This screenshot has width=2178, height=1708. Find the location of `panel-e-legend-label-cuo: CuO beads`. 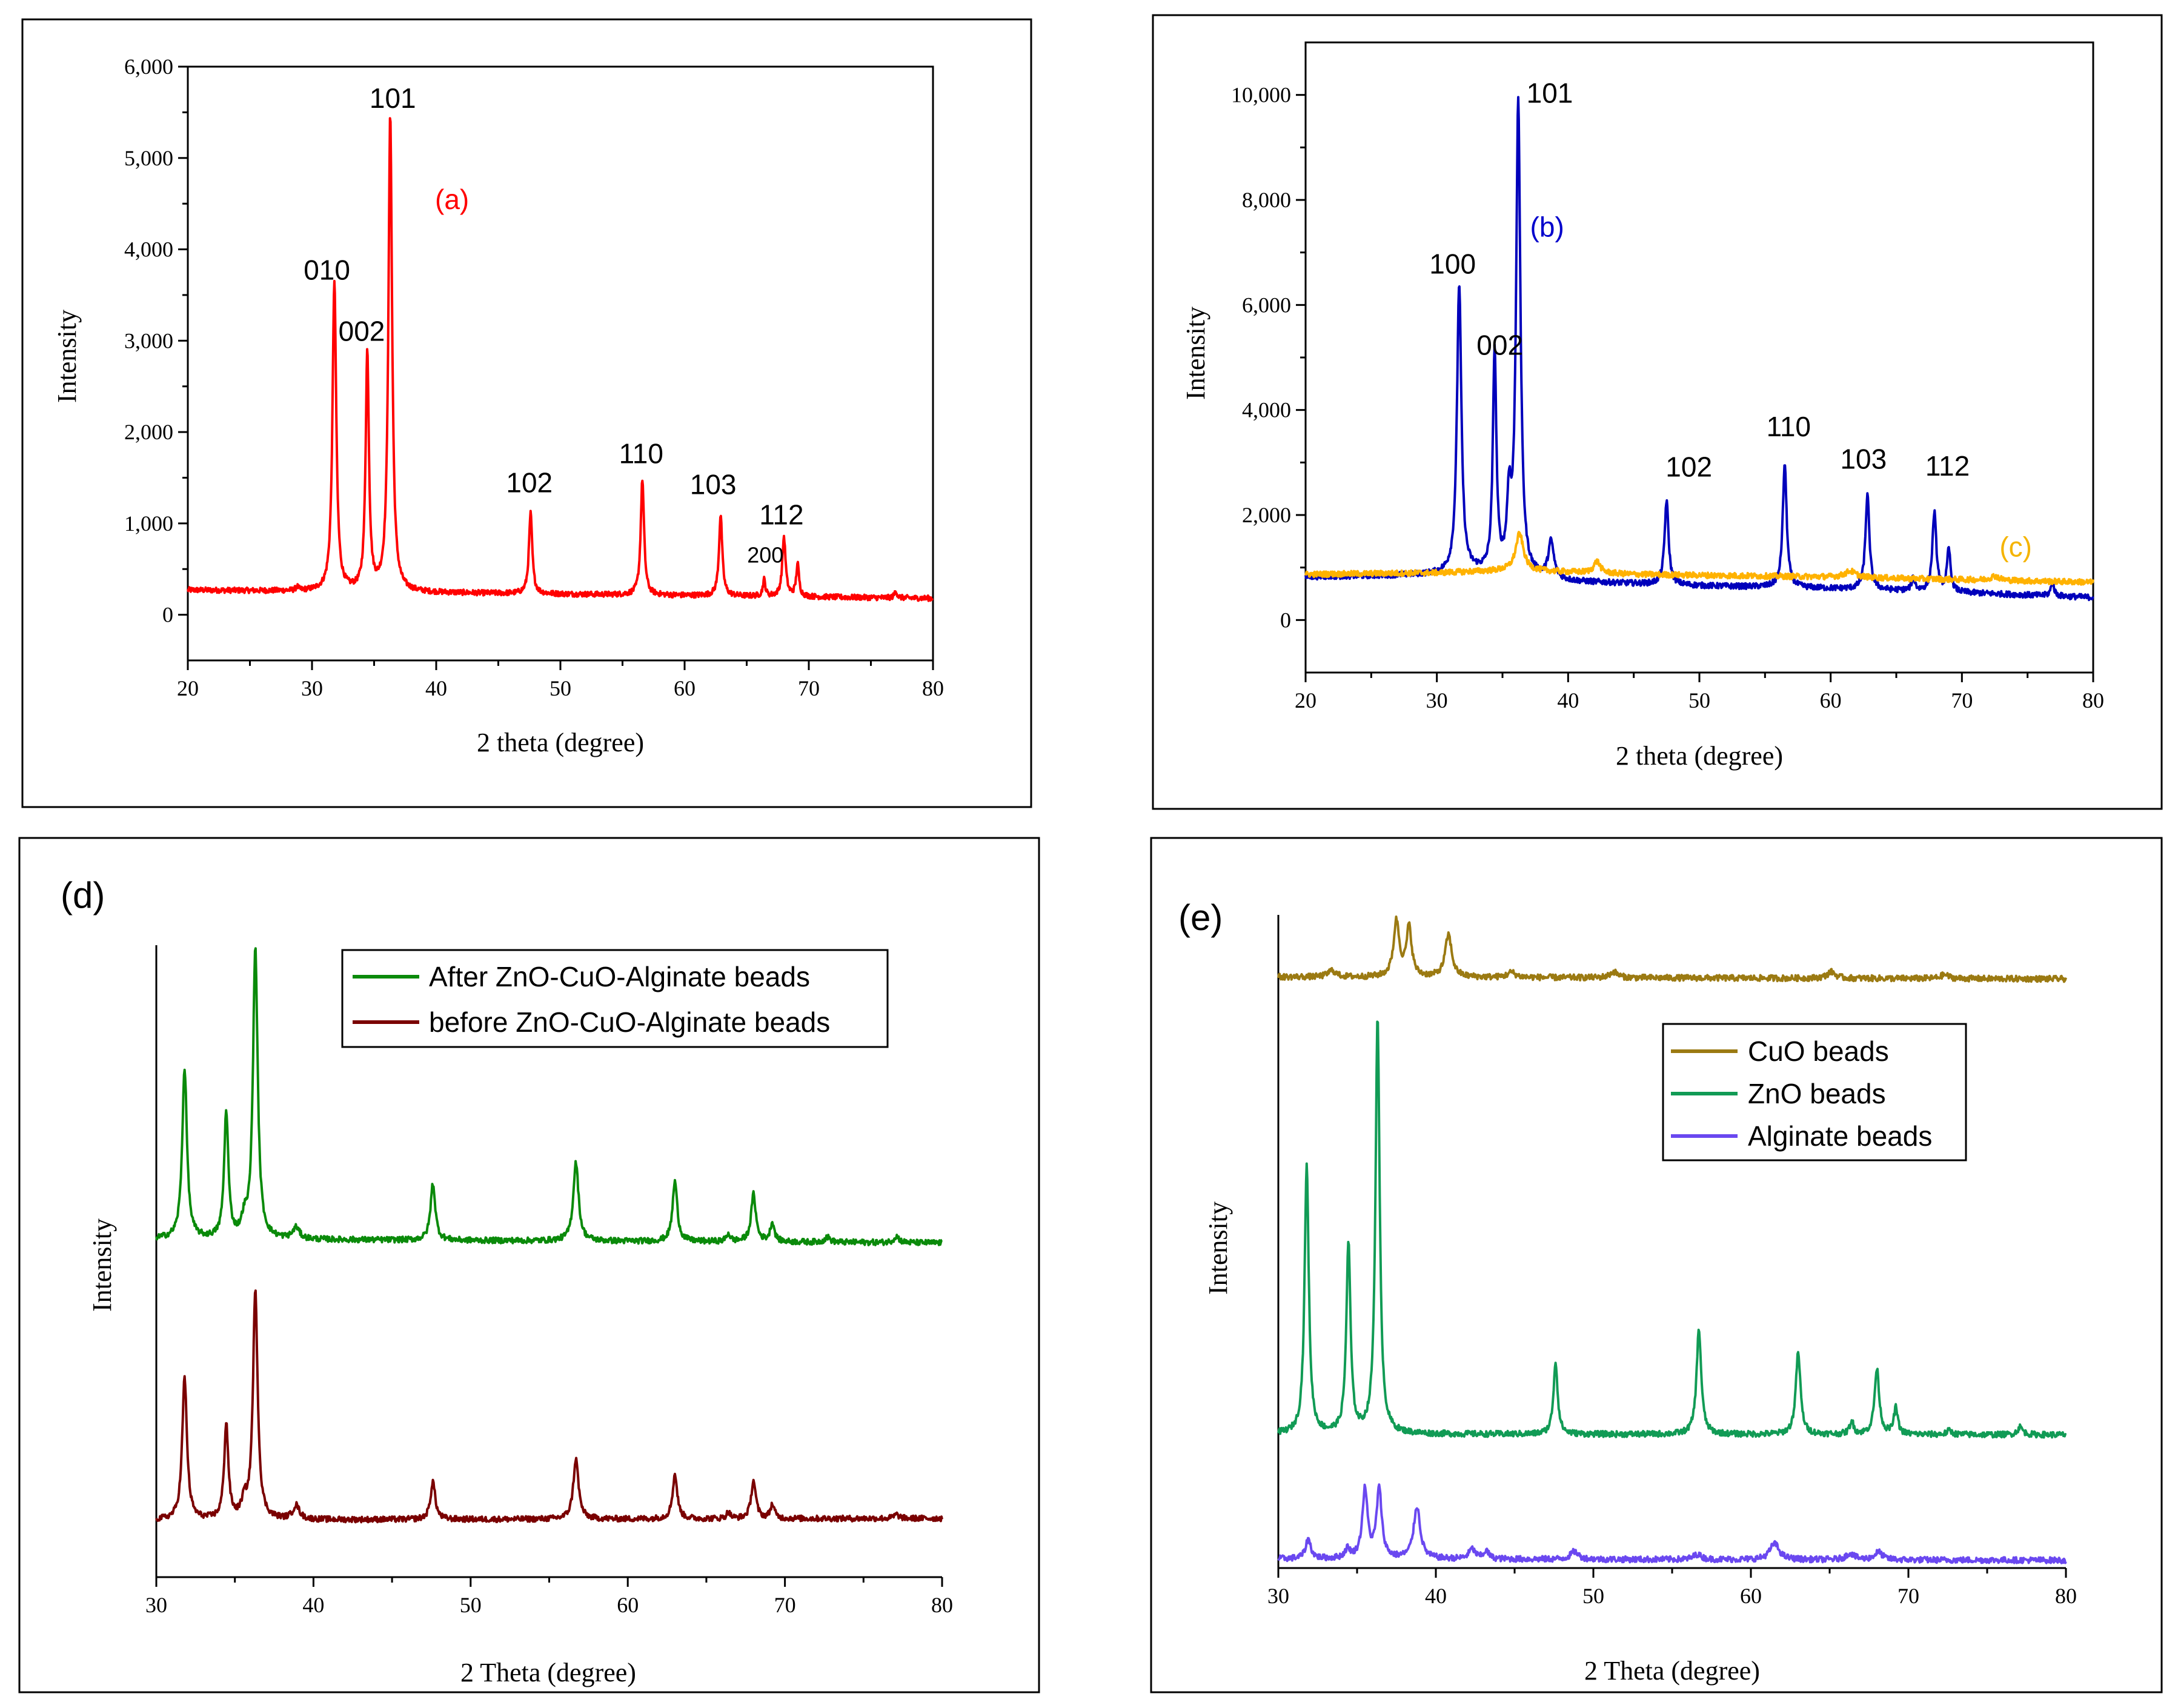

panel-e-legend-label-cuo: CuO beads is located at coordinates (1819, 1051).